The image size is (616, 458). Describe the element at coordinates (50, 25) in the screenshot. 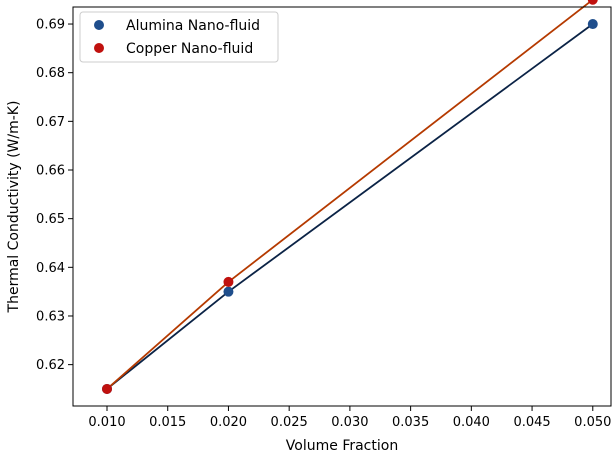

I see `y-tick-label: 0.69` at that location.